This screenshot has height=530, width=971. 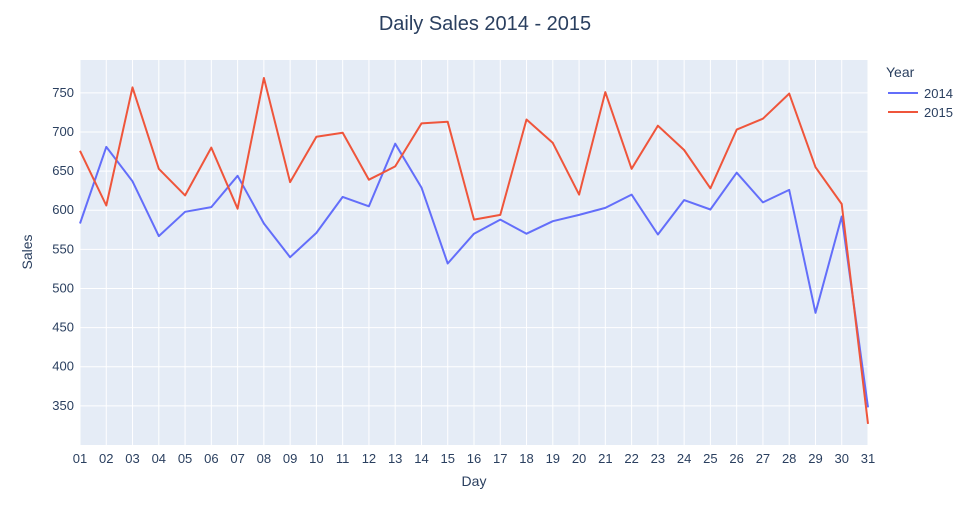 What do you see at coordinates (658, 458) in the screenshot?
I see `x-tick-label: 23` at bounding box center [658, 458].